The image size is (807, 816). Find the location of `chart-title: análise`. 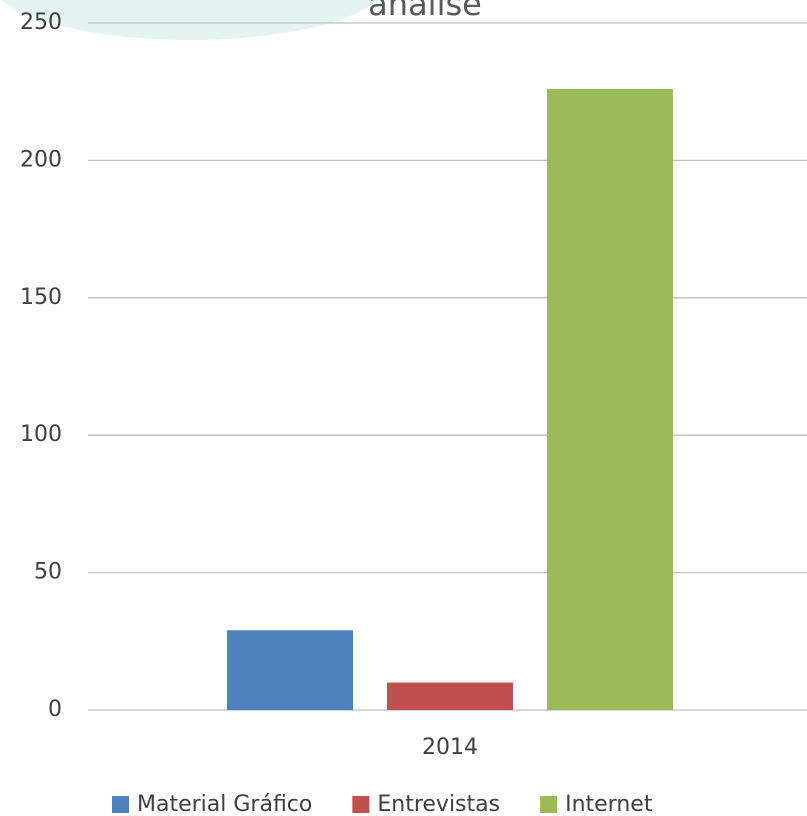

chart-title: análise is located at coordinates (425, 11).